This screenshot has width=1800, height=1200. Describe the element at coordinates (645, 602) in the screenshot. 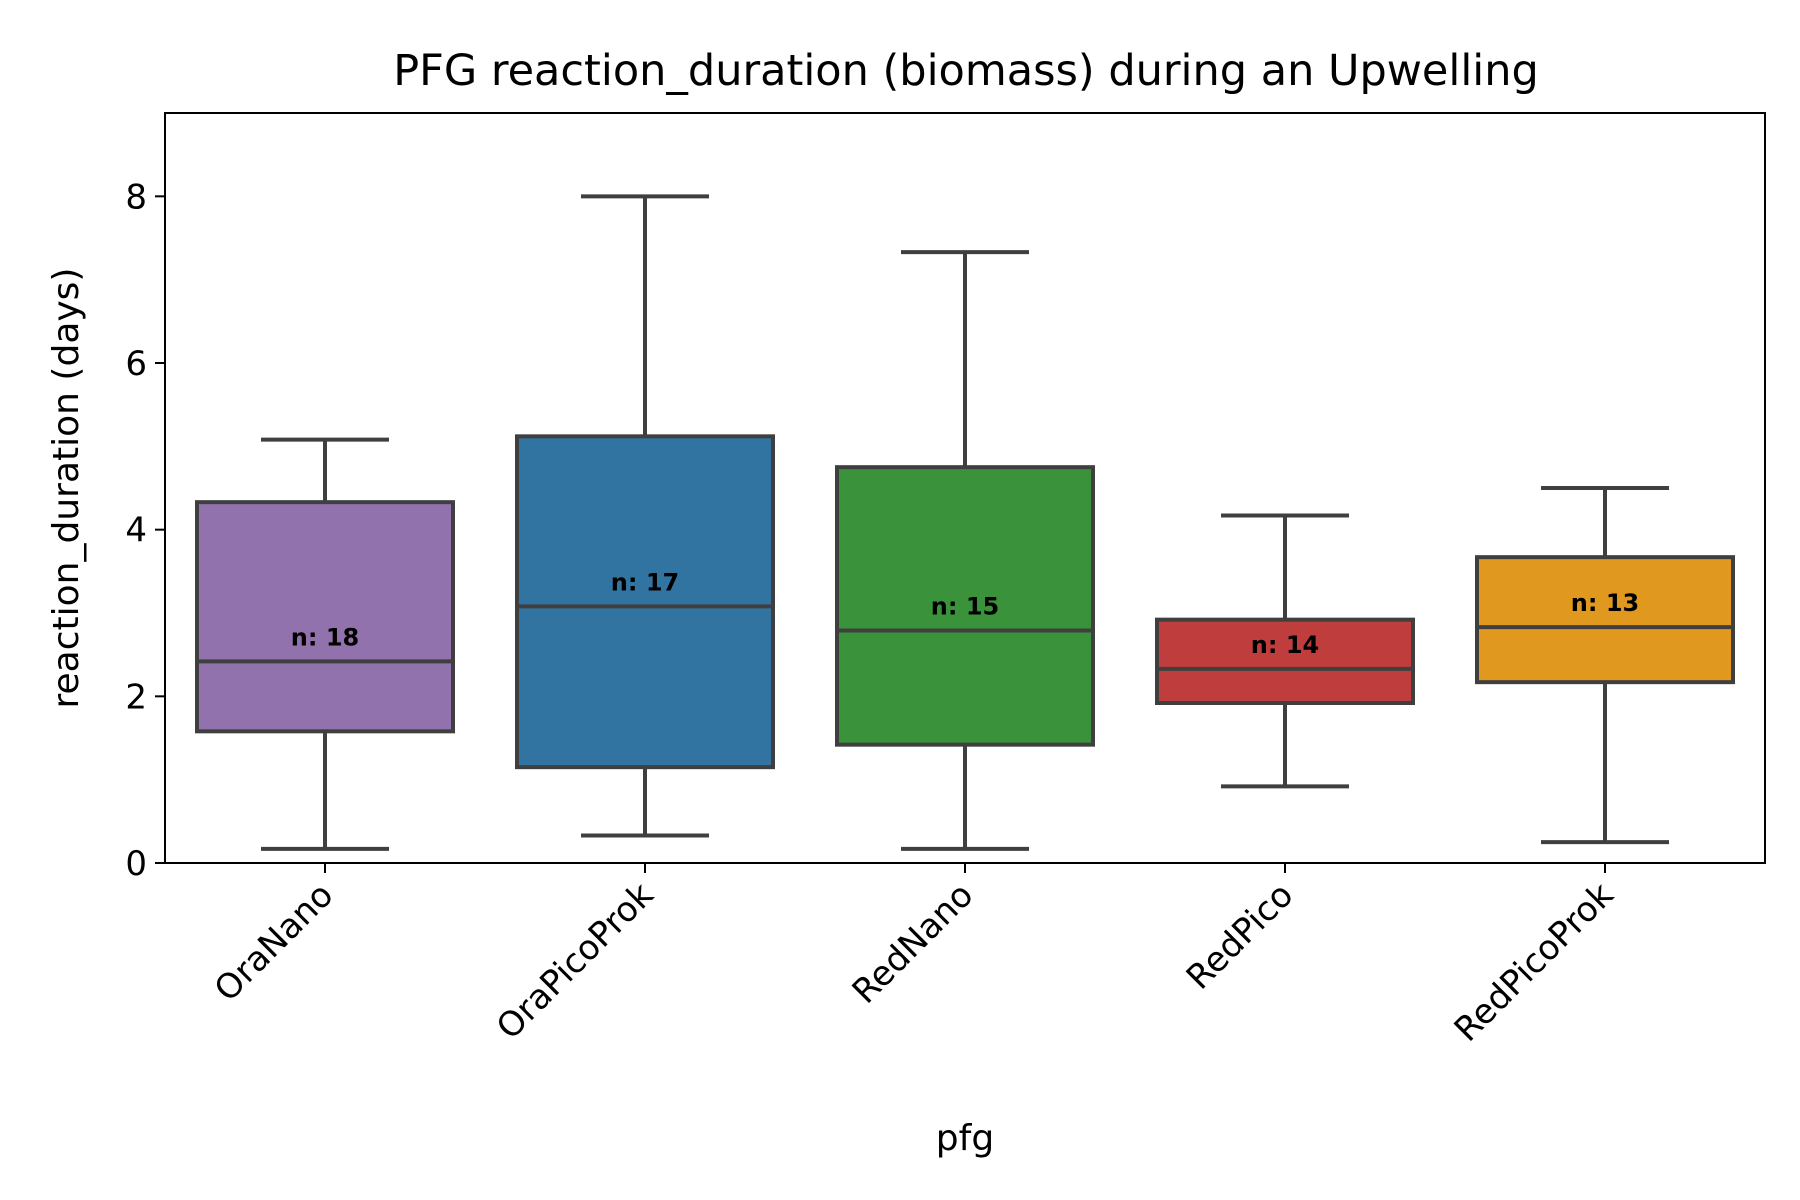

I see `box-OraPicoProk` at that location.